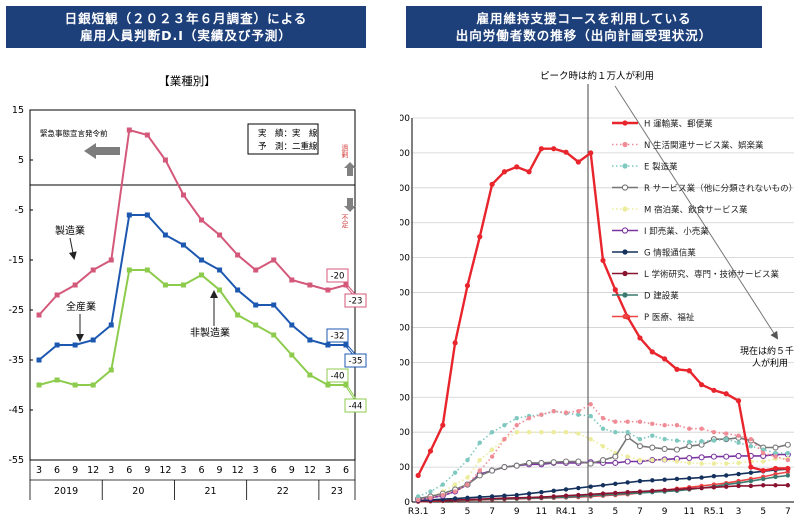  Describe the element at coordinates (356, 407) in the screenshot. I see `left-forecast-label-2: -44` at that location.